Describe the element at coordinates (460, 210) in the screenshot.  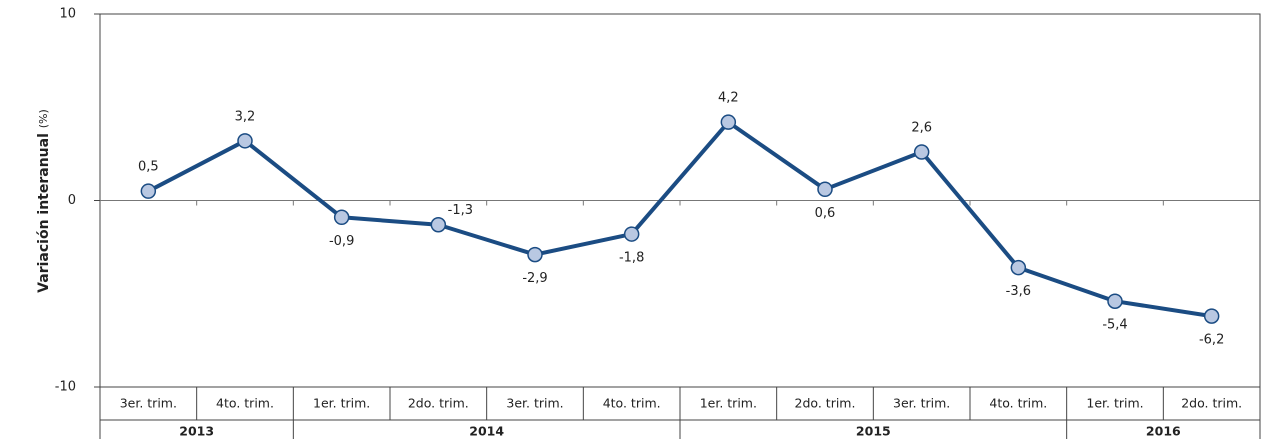
I see `data-label: -1,3` at that location.